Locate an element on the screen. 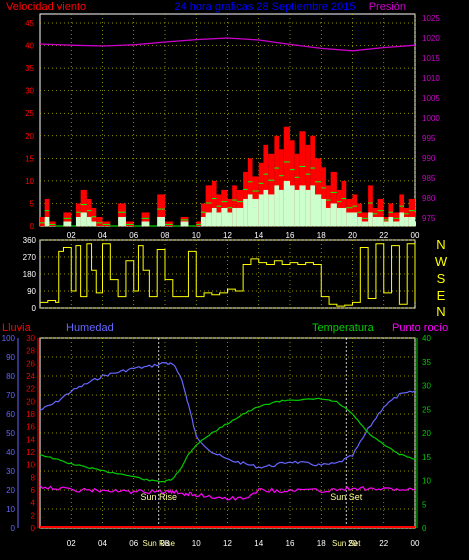 The height and width of the screenshot is (560, 469). humidity-tick-label: 80 is located at coordinates (10, 376).